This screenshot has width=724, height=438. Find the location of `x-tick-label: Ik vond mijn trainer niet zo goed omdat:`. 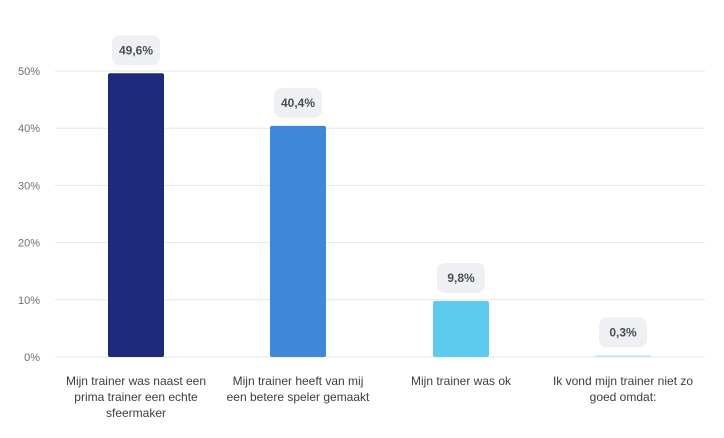

x-tick-label: Ik vond mijn trainer niet zo goed omdat: is located at coordinates (623, 389).